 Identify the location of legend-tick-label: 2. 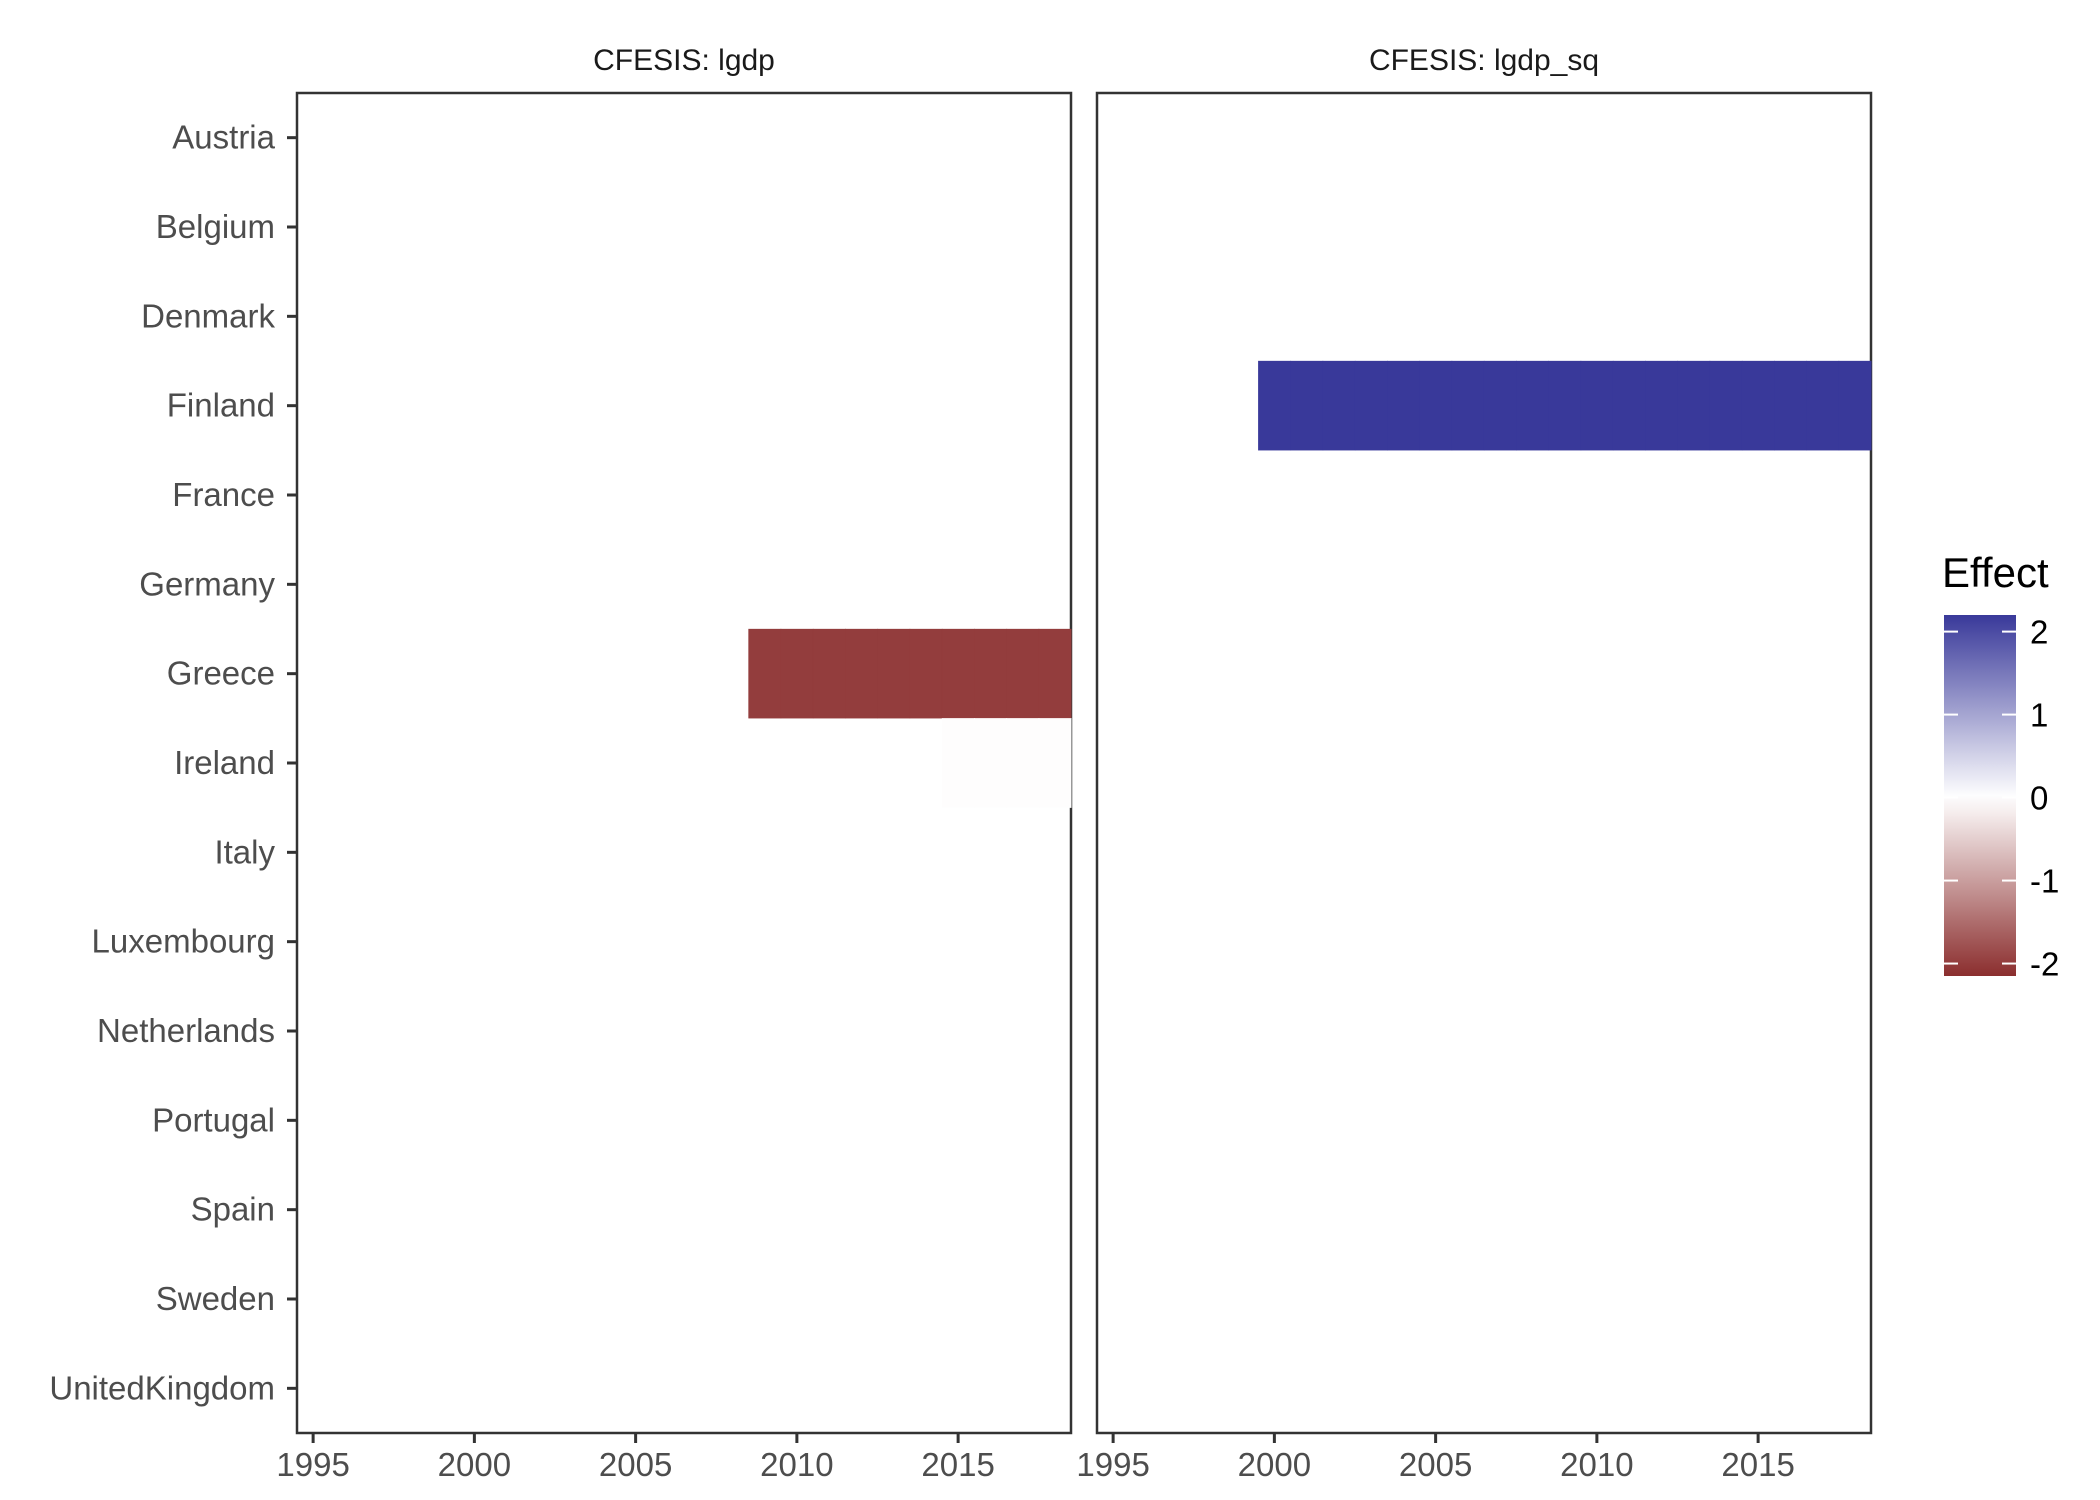
(2039, 632).